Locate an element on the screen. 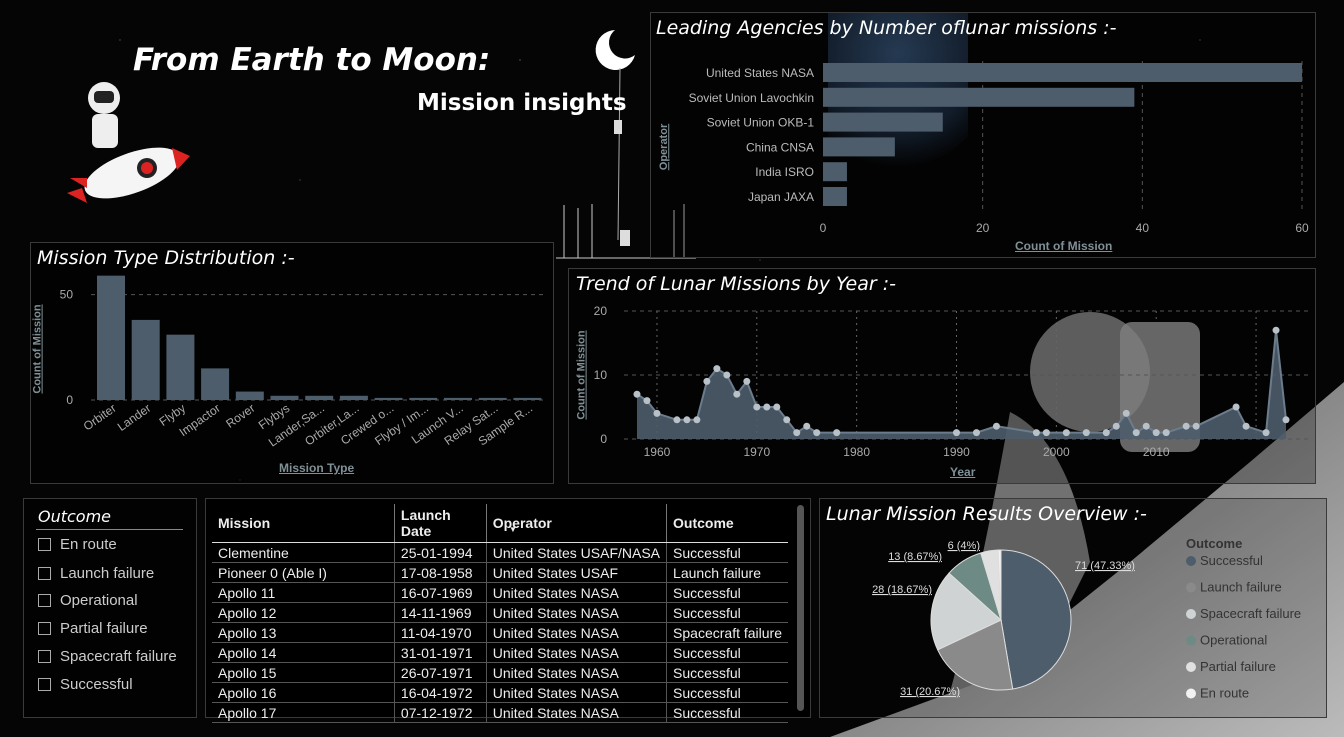  category-label: Rover is located at coordinates (240, 416).